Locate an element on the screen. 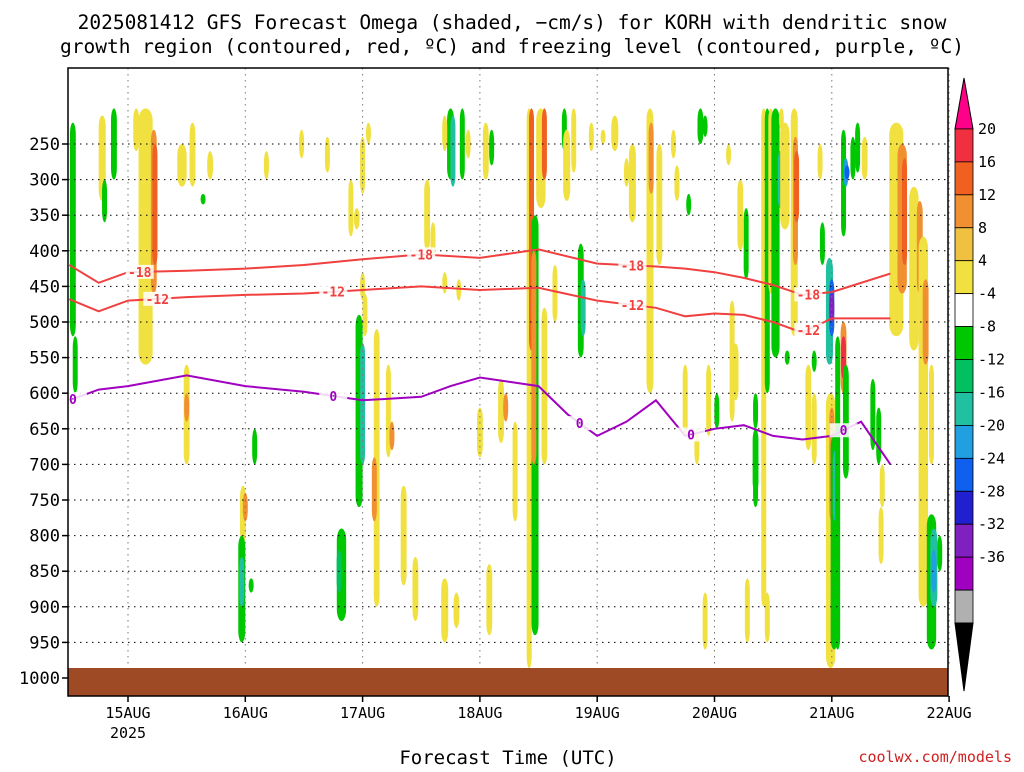 Image resolution: width=1024 pixels, height=772 pixels. y-tick-label: 750 is located at coordinates (44, 501).